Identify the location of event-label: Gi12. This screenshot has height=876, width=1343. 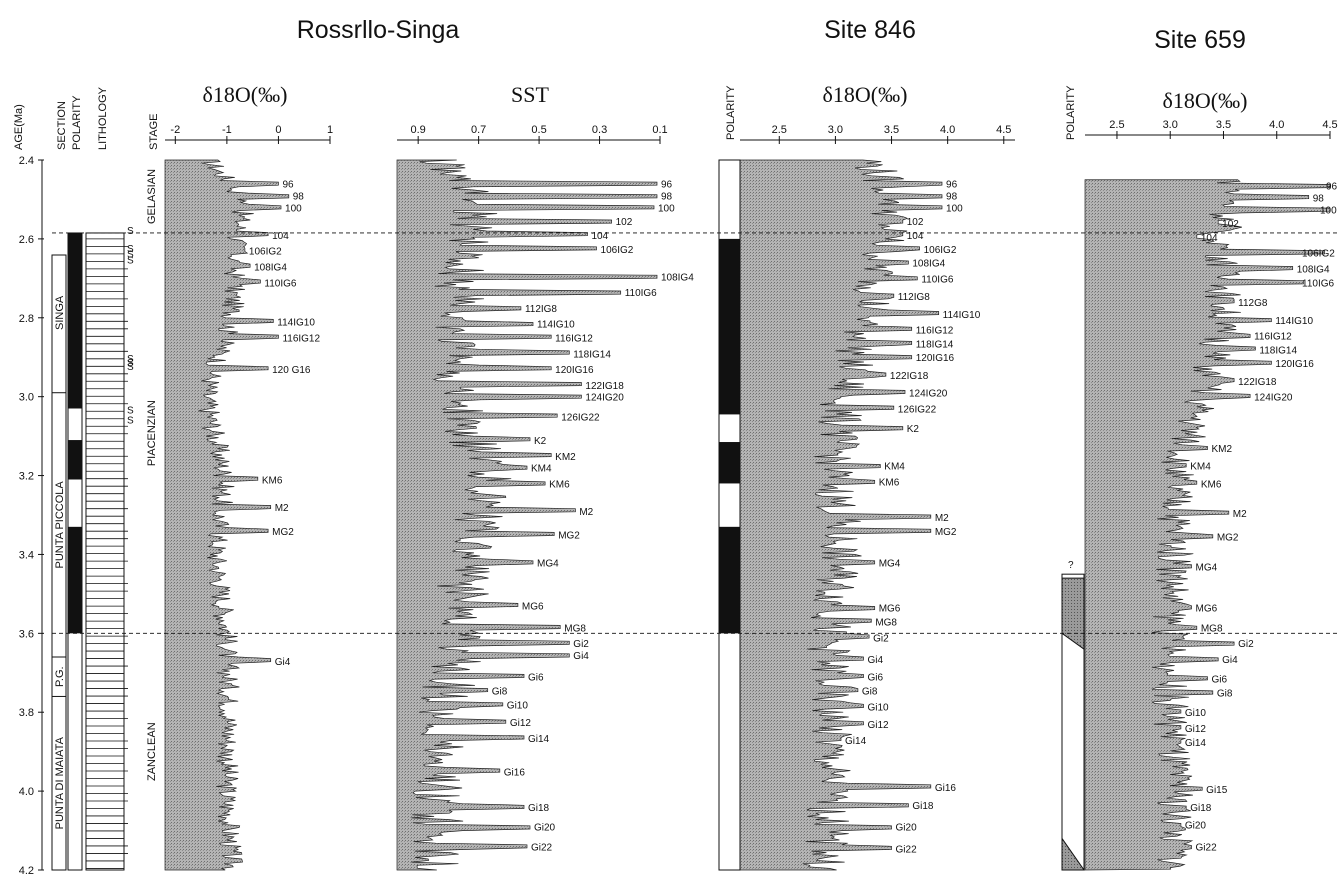
(521, 723).